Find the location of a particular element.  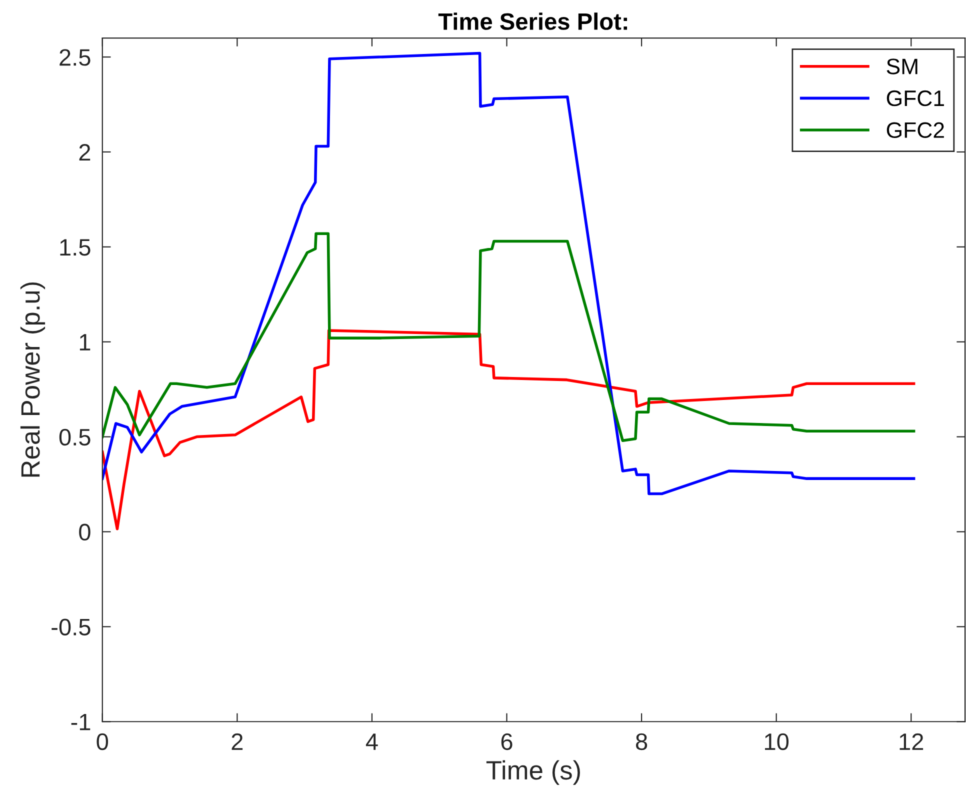

x-tick-label: 8 is located at coordinates (642, 741).